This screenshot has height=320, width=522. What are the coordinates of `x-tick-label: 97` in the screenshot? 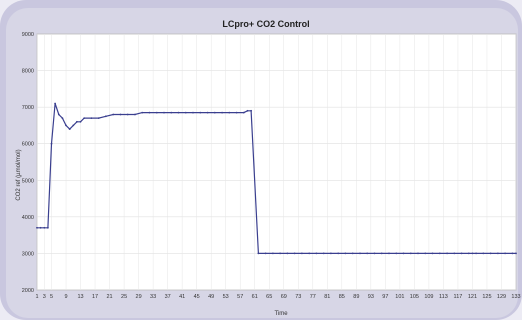 It's located at (385, 297).